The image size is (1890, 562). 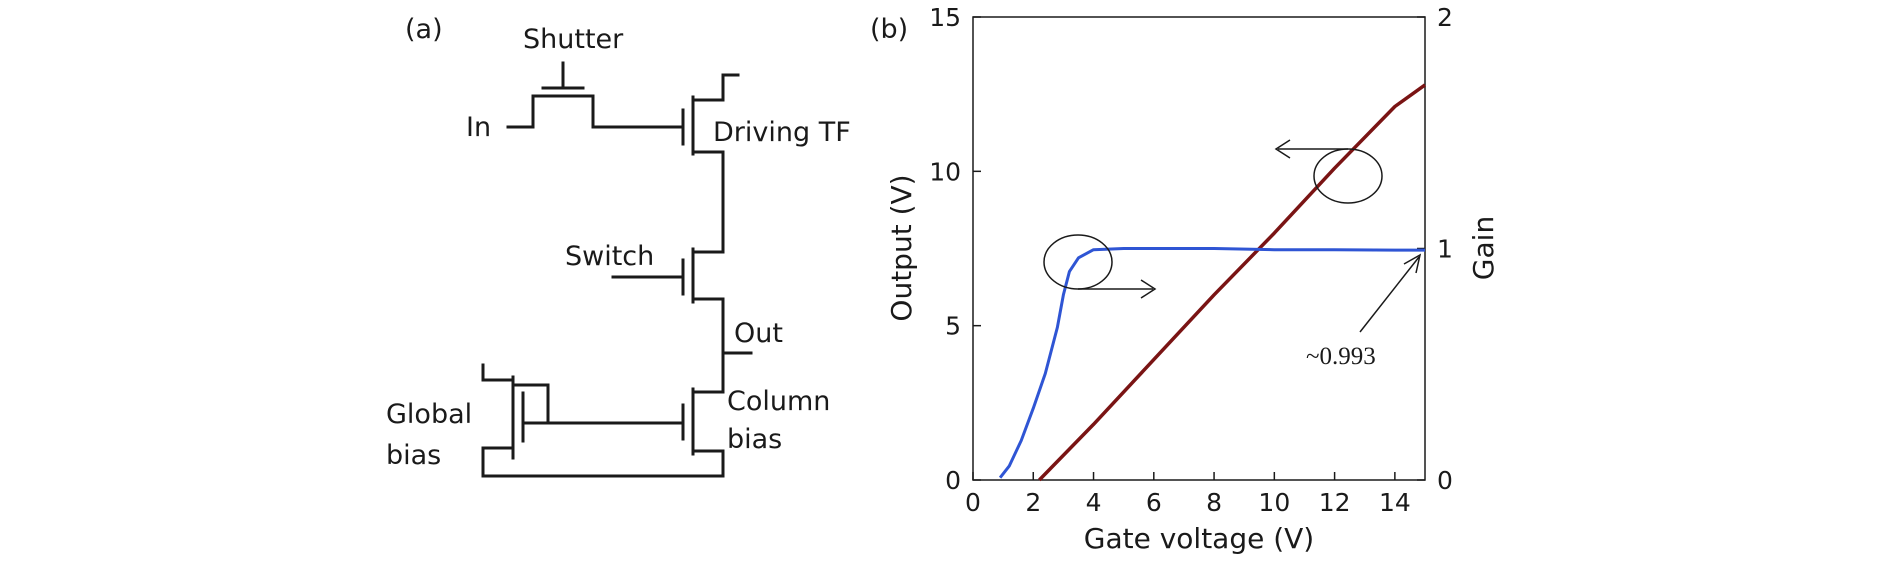 I want to click on y-axis-title: Output (V), so click(x=901, y=247).